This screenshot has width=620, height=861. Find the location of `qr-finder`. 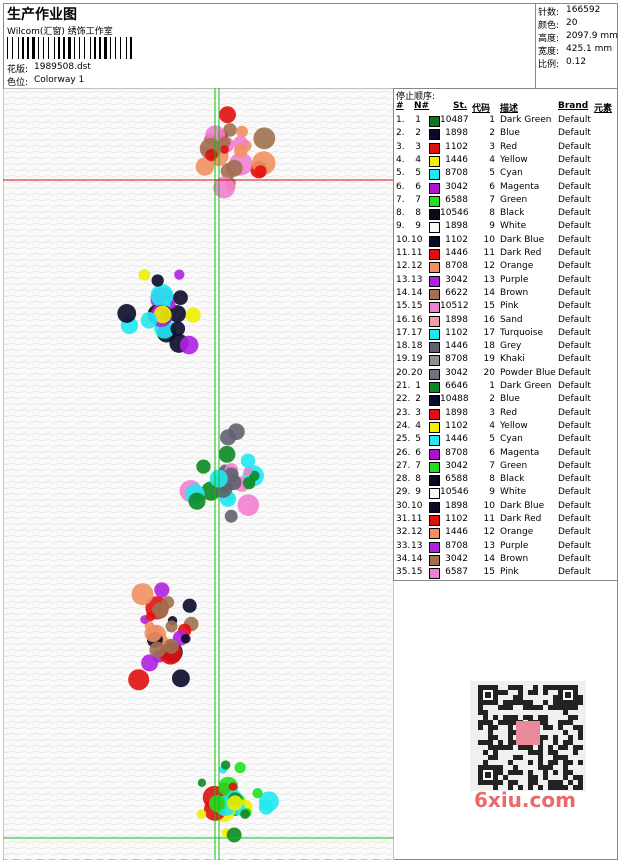

qr-finder is located at coordinates (568, 695).